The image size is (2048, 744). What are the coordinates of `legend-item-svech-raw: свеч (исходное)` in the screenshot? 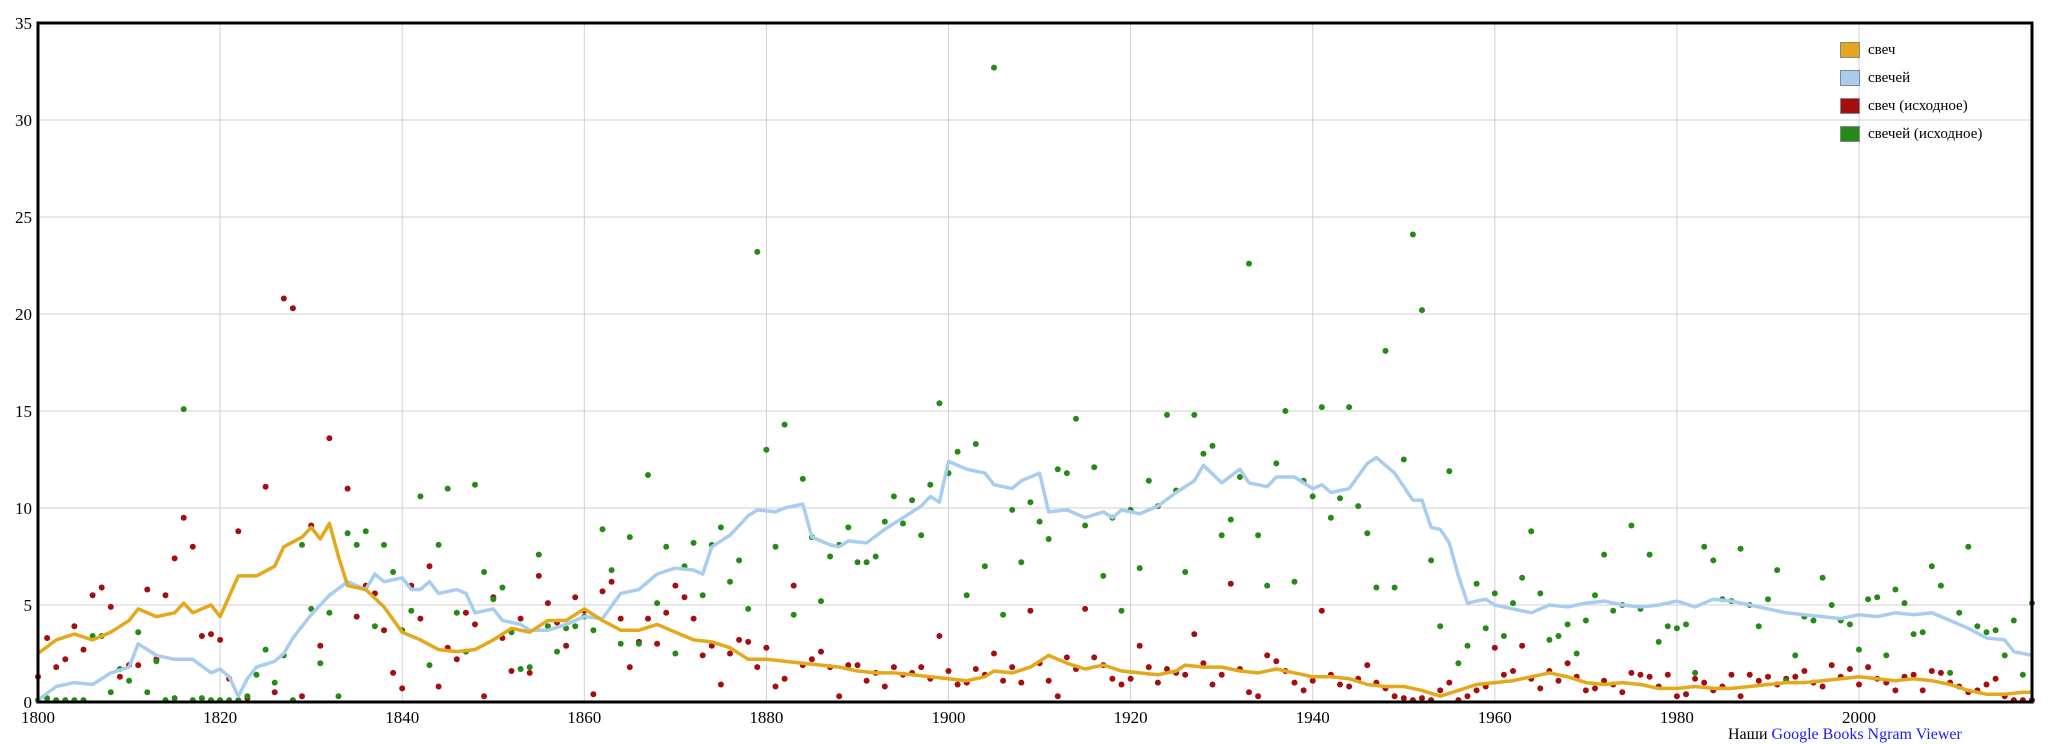 It's located at (1940, 106).